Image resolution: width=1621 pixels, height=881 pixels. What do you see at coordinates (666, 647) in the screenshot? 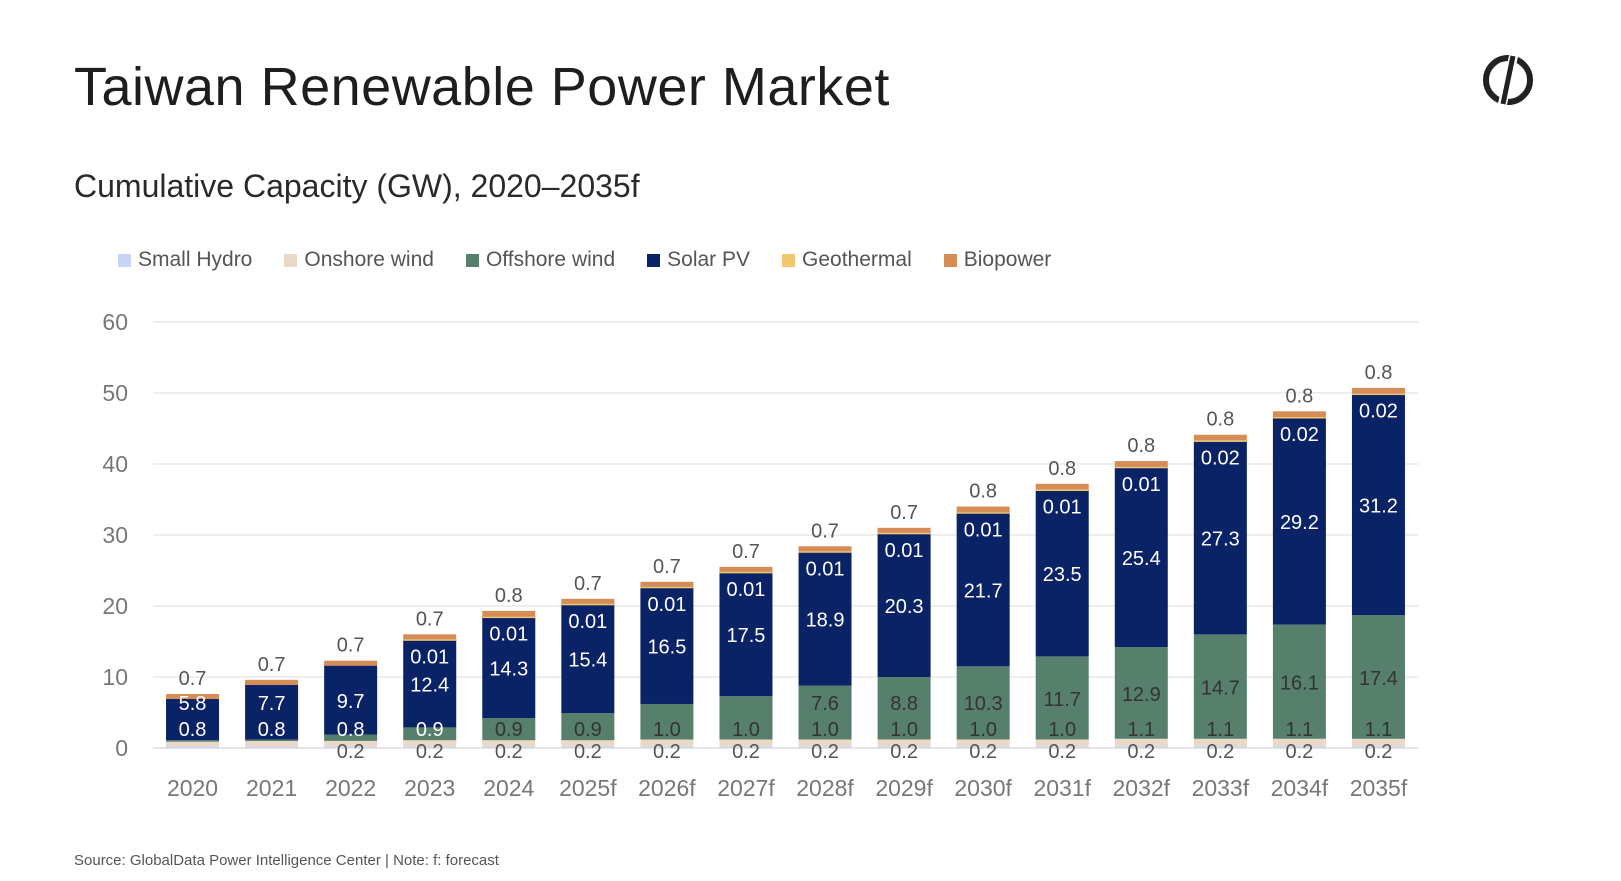
I see `data-label: 16.5` at bounding box center [666, 647].